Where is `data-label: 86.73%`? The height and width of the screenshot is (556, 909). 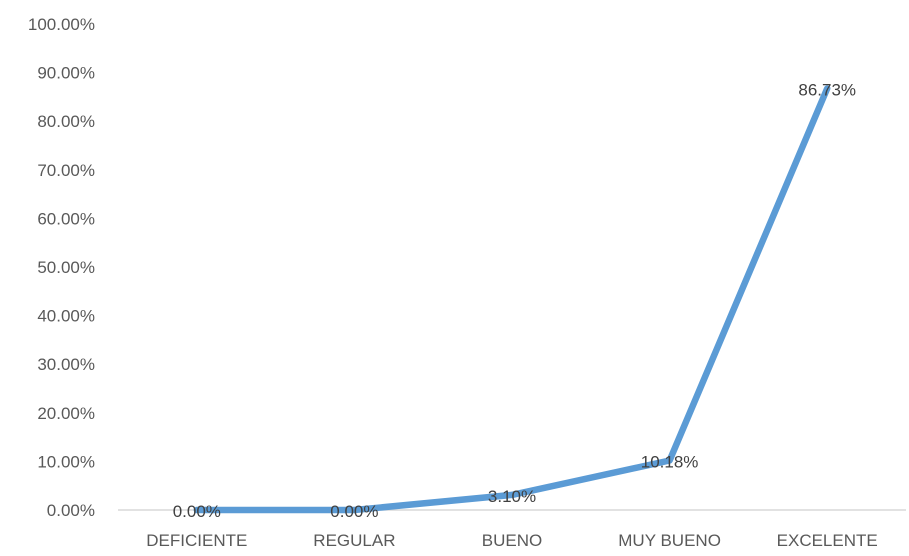 data-label: 86.73% is located at coordinates (827, 89).